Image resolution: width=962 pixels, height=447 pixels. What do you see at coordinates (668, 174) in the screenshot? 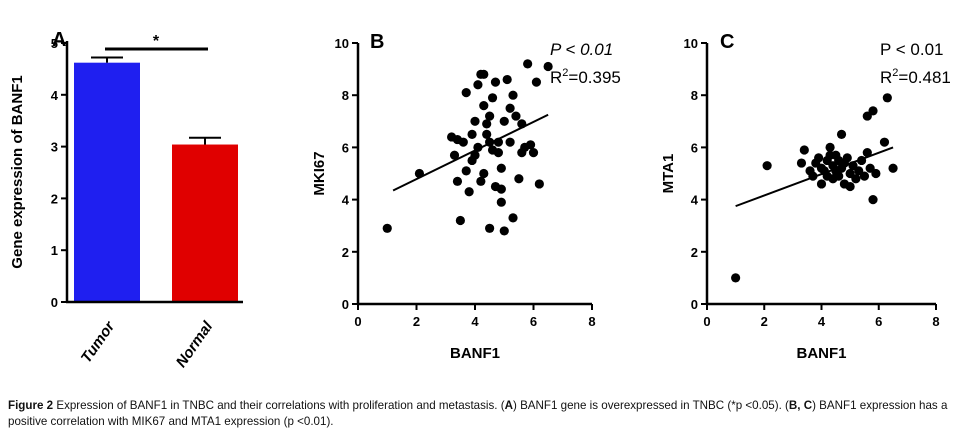
I see `y-axis-label: MTA1` at bounding box center [668, 174].